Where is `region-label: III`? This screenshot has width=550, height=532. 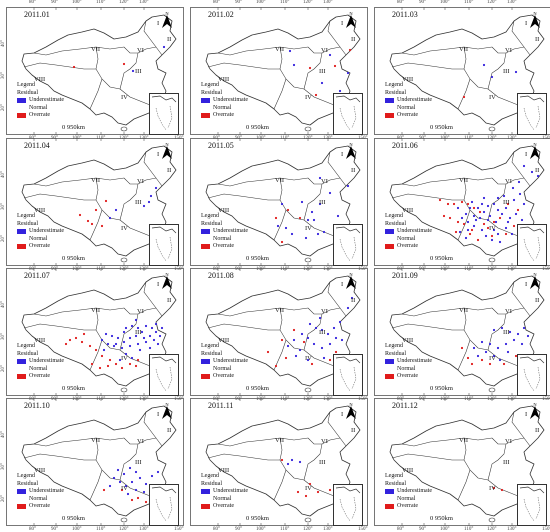
region-label: III is located at coordinates (506, 71).